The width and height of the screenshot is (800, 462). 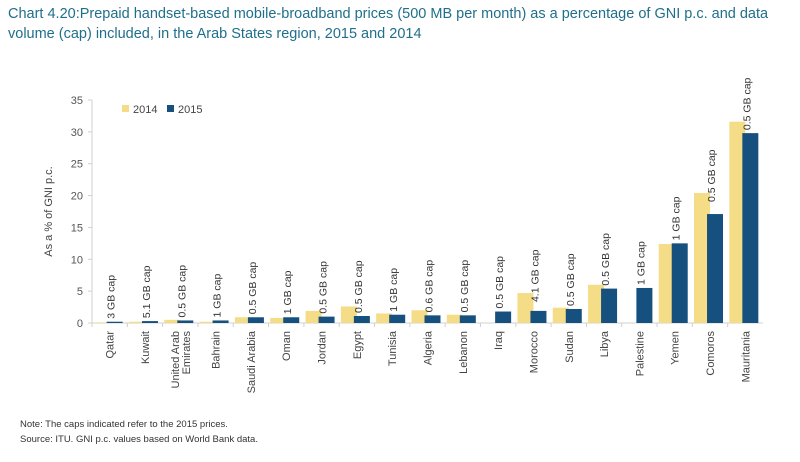 What do you see at coordinates (252, 361) in the screenshot?
I see `x-tick-label: Saudi Arabia` at bounding box center [252, 361].